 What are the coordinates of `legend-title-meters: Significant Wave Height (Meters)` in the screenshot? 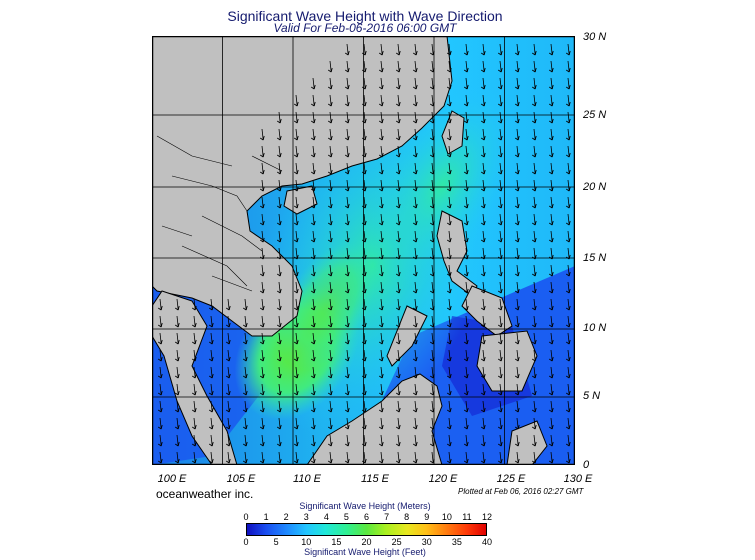 It's located at (365, 506).